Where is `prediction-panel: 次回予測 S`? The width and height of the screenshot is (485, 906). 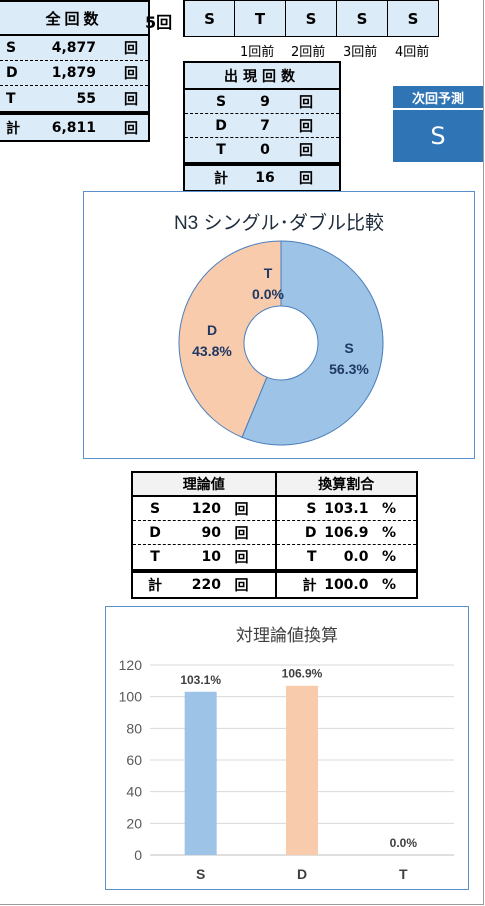
prediction-panel: 次回予測 S is located at coordinates (438, 124).